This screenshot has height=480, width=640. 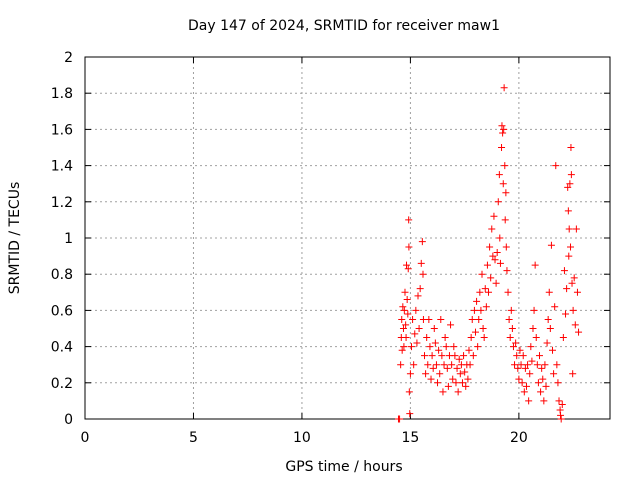 What do you see at coordinates (68, 239) in the screenshot?
I see `y-tick-label: 1` at bounding box center [68, 239].